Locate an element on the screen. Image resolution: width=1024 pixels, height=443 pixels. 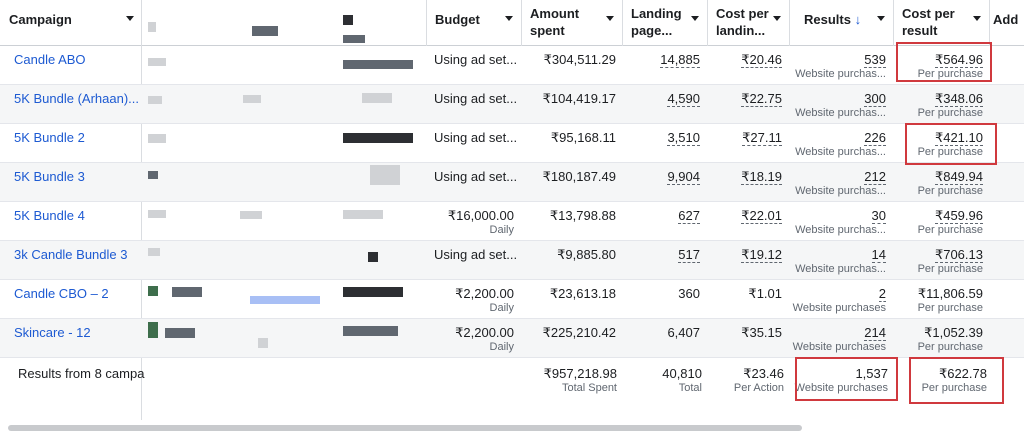
campaign-name-link: 5K Bundle 4 is located at coordinates (49, 215).